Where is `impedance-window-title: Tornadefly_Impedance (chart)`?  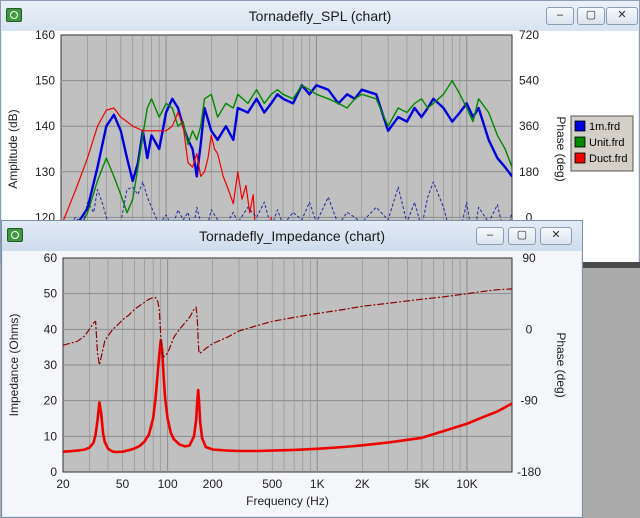
impedance-window-title: Tornadefly_Impedance (chart) is located at coordinates (292, 236).